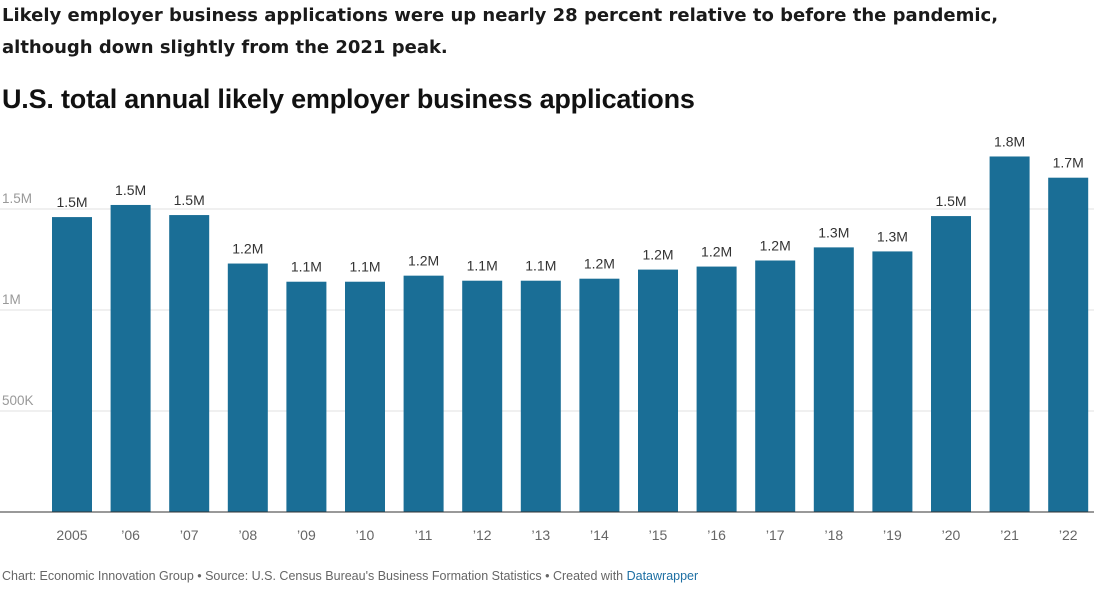  Describe the element at coordinates (599, 535) in the screenshot. I see `x-tick-label: ’14` at that location.